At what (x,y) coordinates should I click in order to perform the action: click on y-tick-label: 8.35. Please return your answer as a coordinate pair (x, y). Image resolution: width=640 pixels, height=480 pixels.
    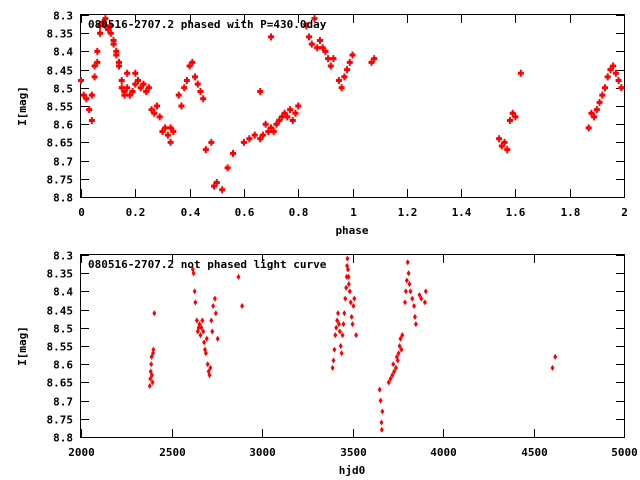
    Looking at the image, I should click on (60, 274).